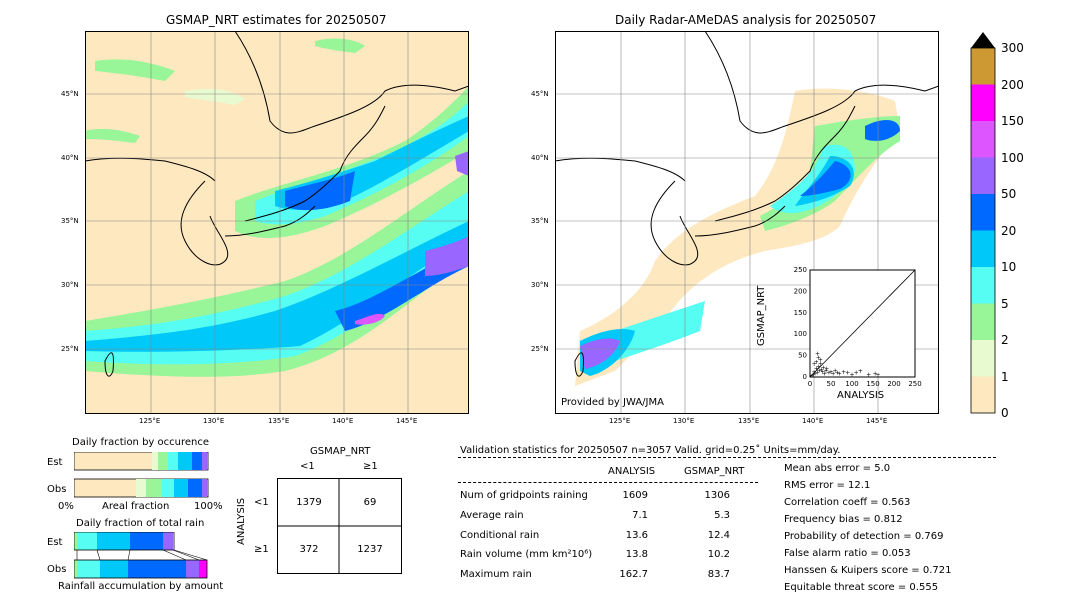  I want to click on validation-row-label: Rain volume (mm km²10⁶), so click(526, 554).